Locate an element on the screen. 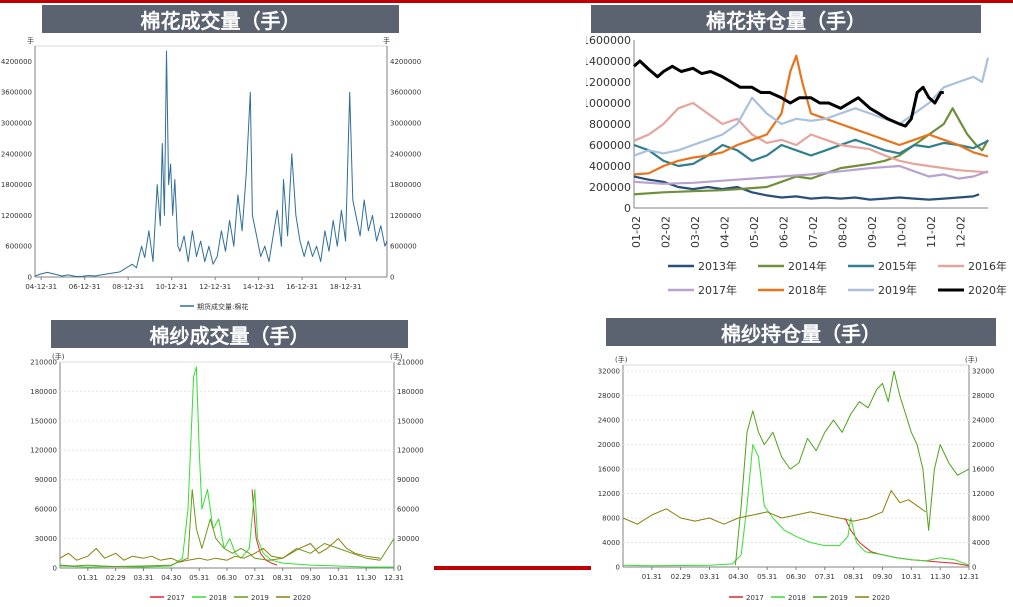 Image resolution: width=1013 pixels, height=607 pixels. legend-label: 2020年 is located at coordinates (987, 290).